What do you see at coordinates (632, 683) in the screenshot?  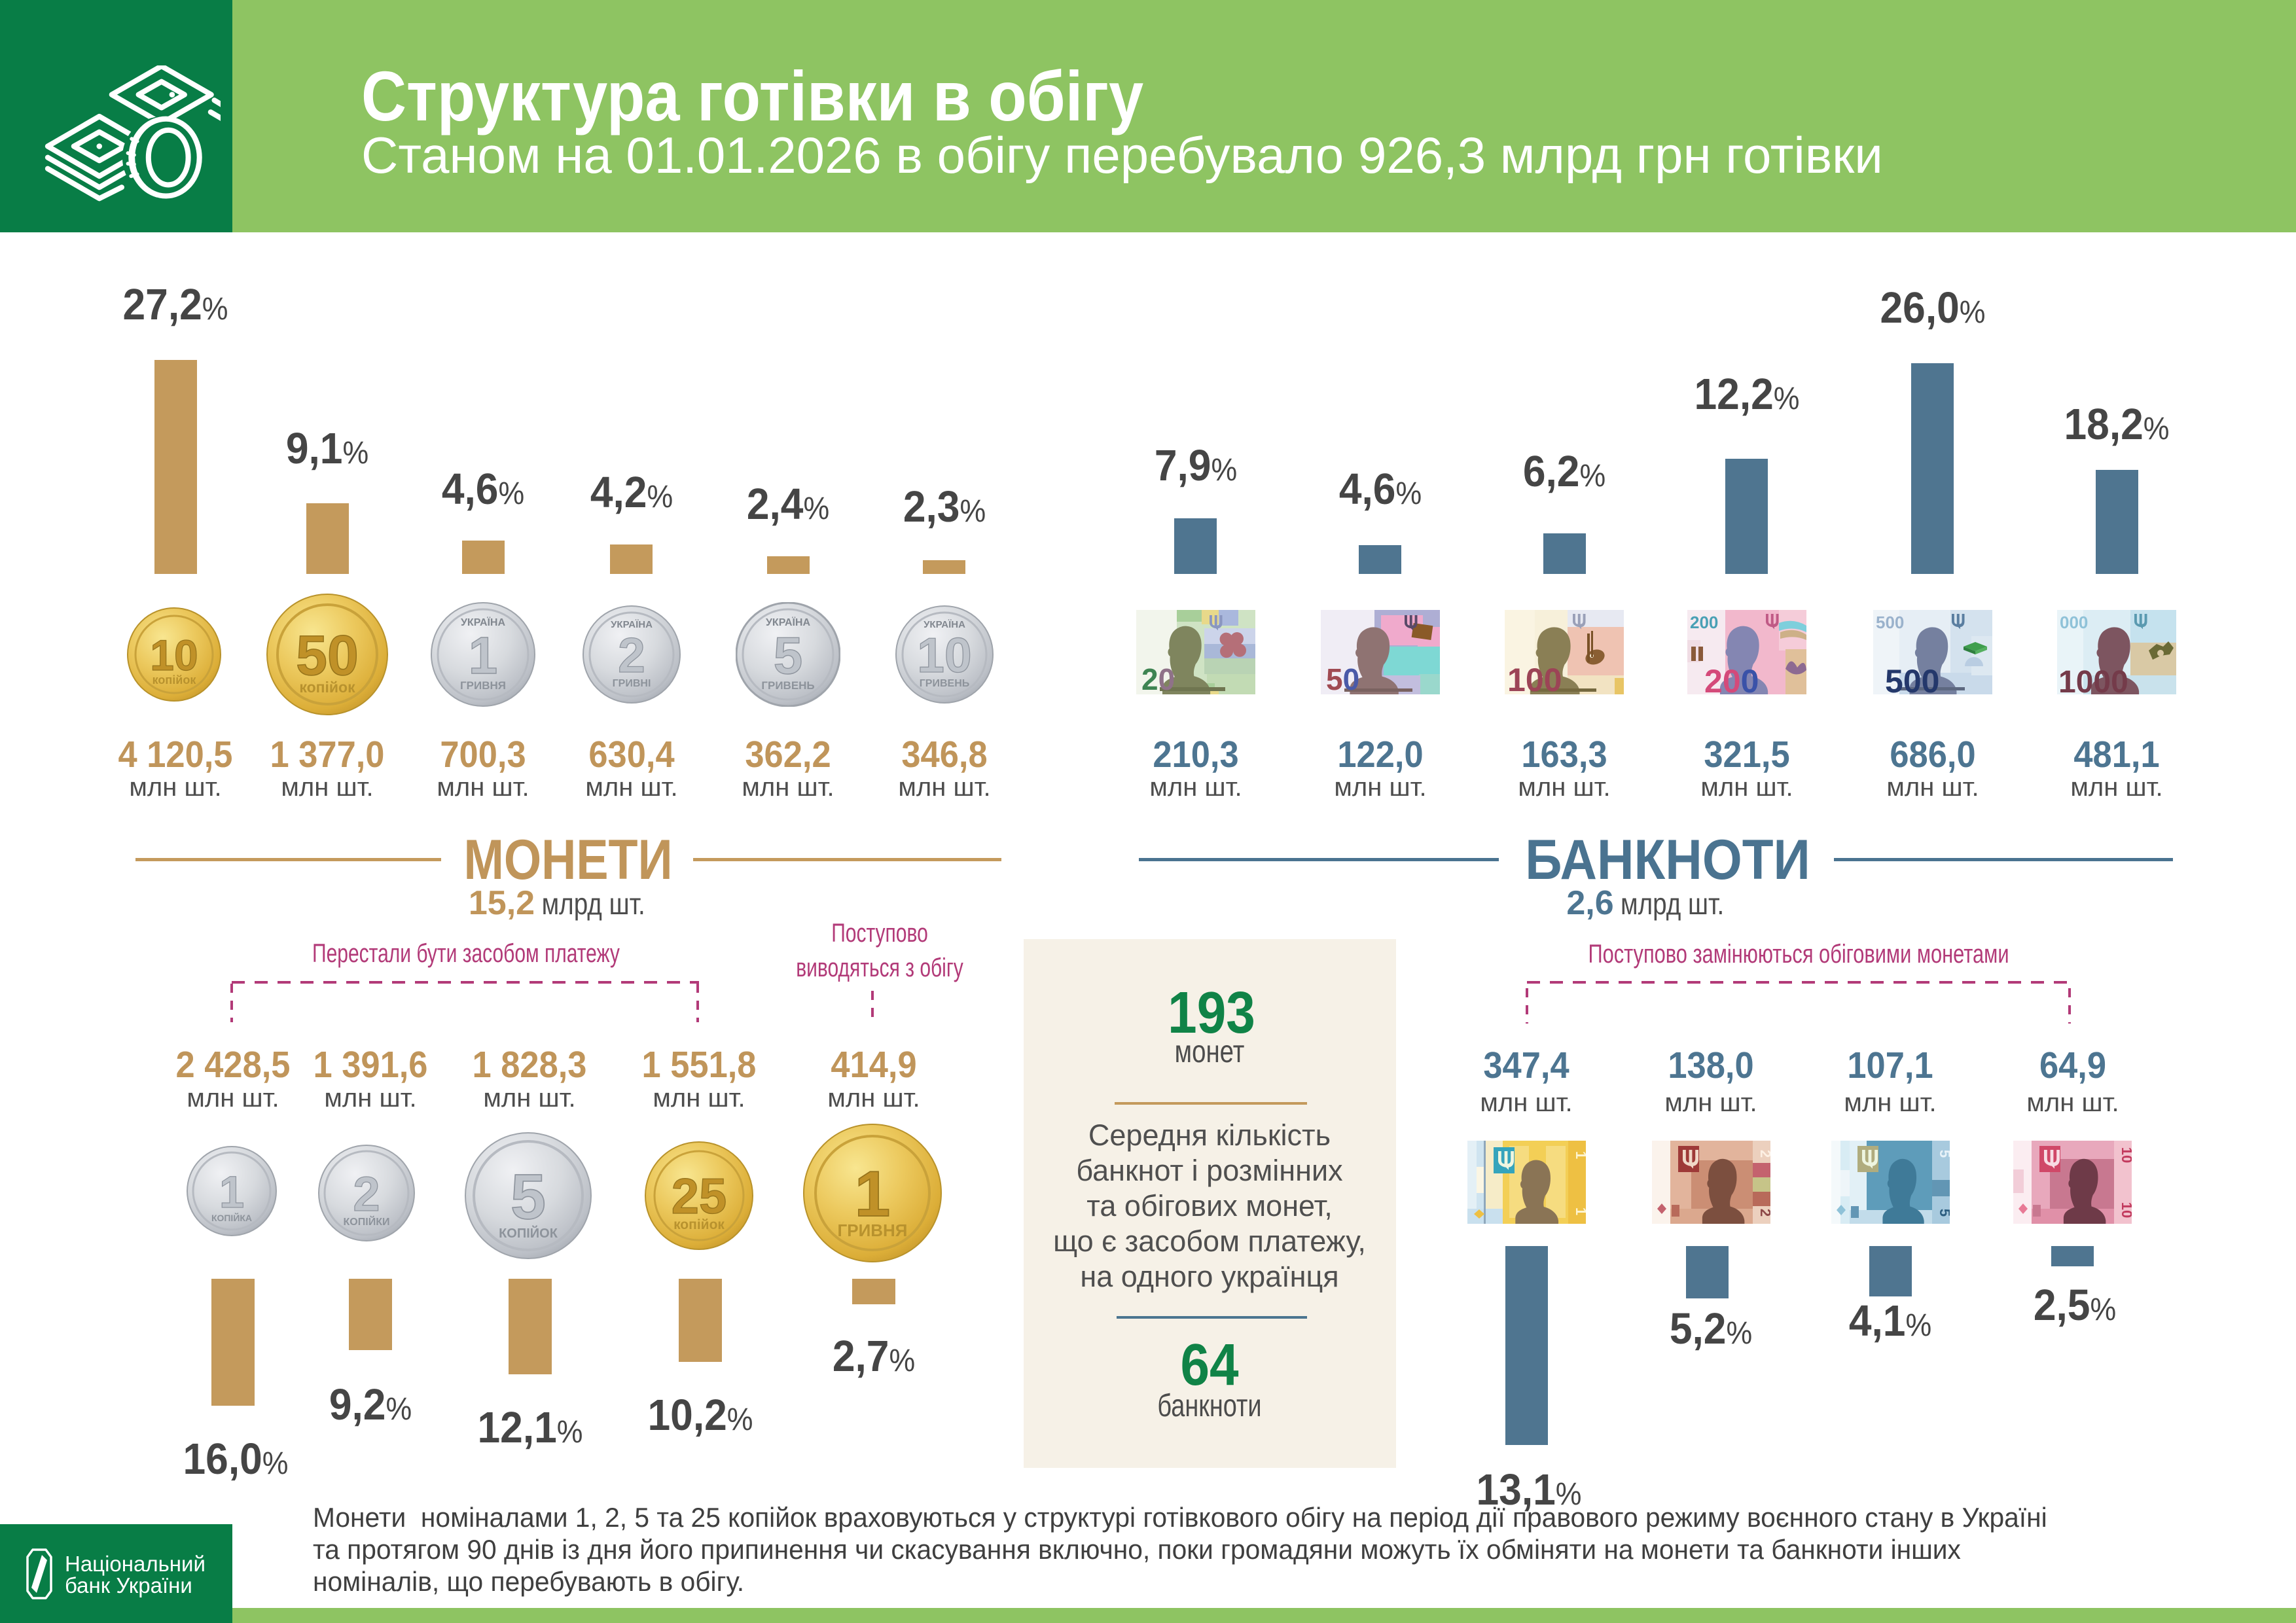 I see `svg-text: ГРИВНІ` at bounding box center [632, 683].